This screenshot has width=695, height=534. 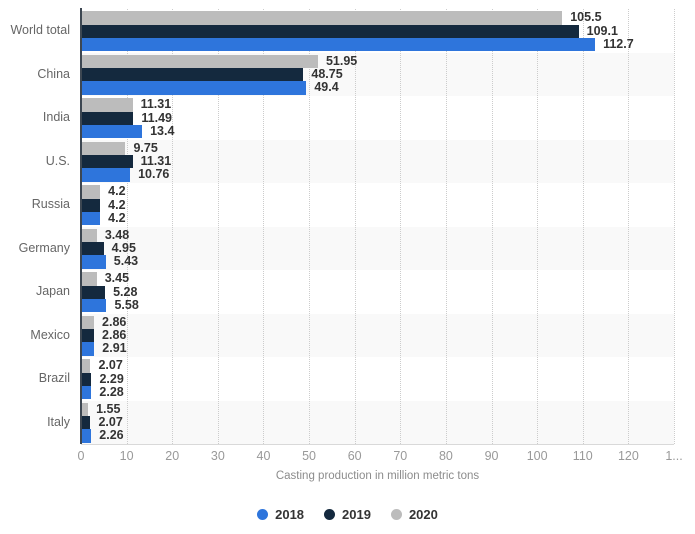 I want to click on bar-line: 3.45, so click(x=377, y=278).